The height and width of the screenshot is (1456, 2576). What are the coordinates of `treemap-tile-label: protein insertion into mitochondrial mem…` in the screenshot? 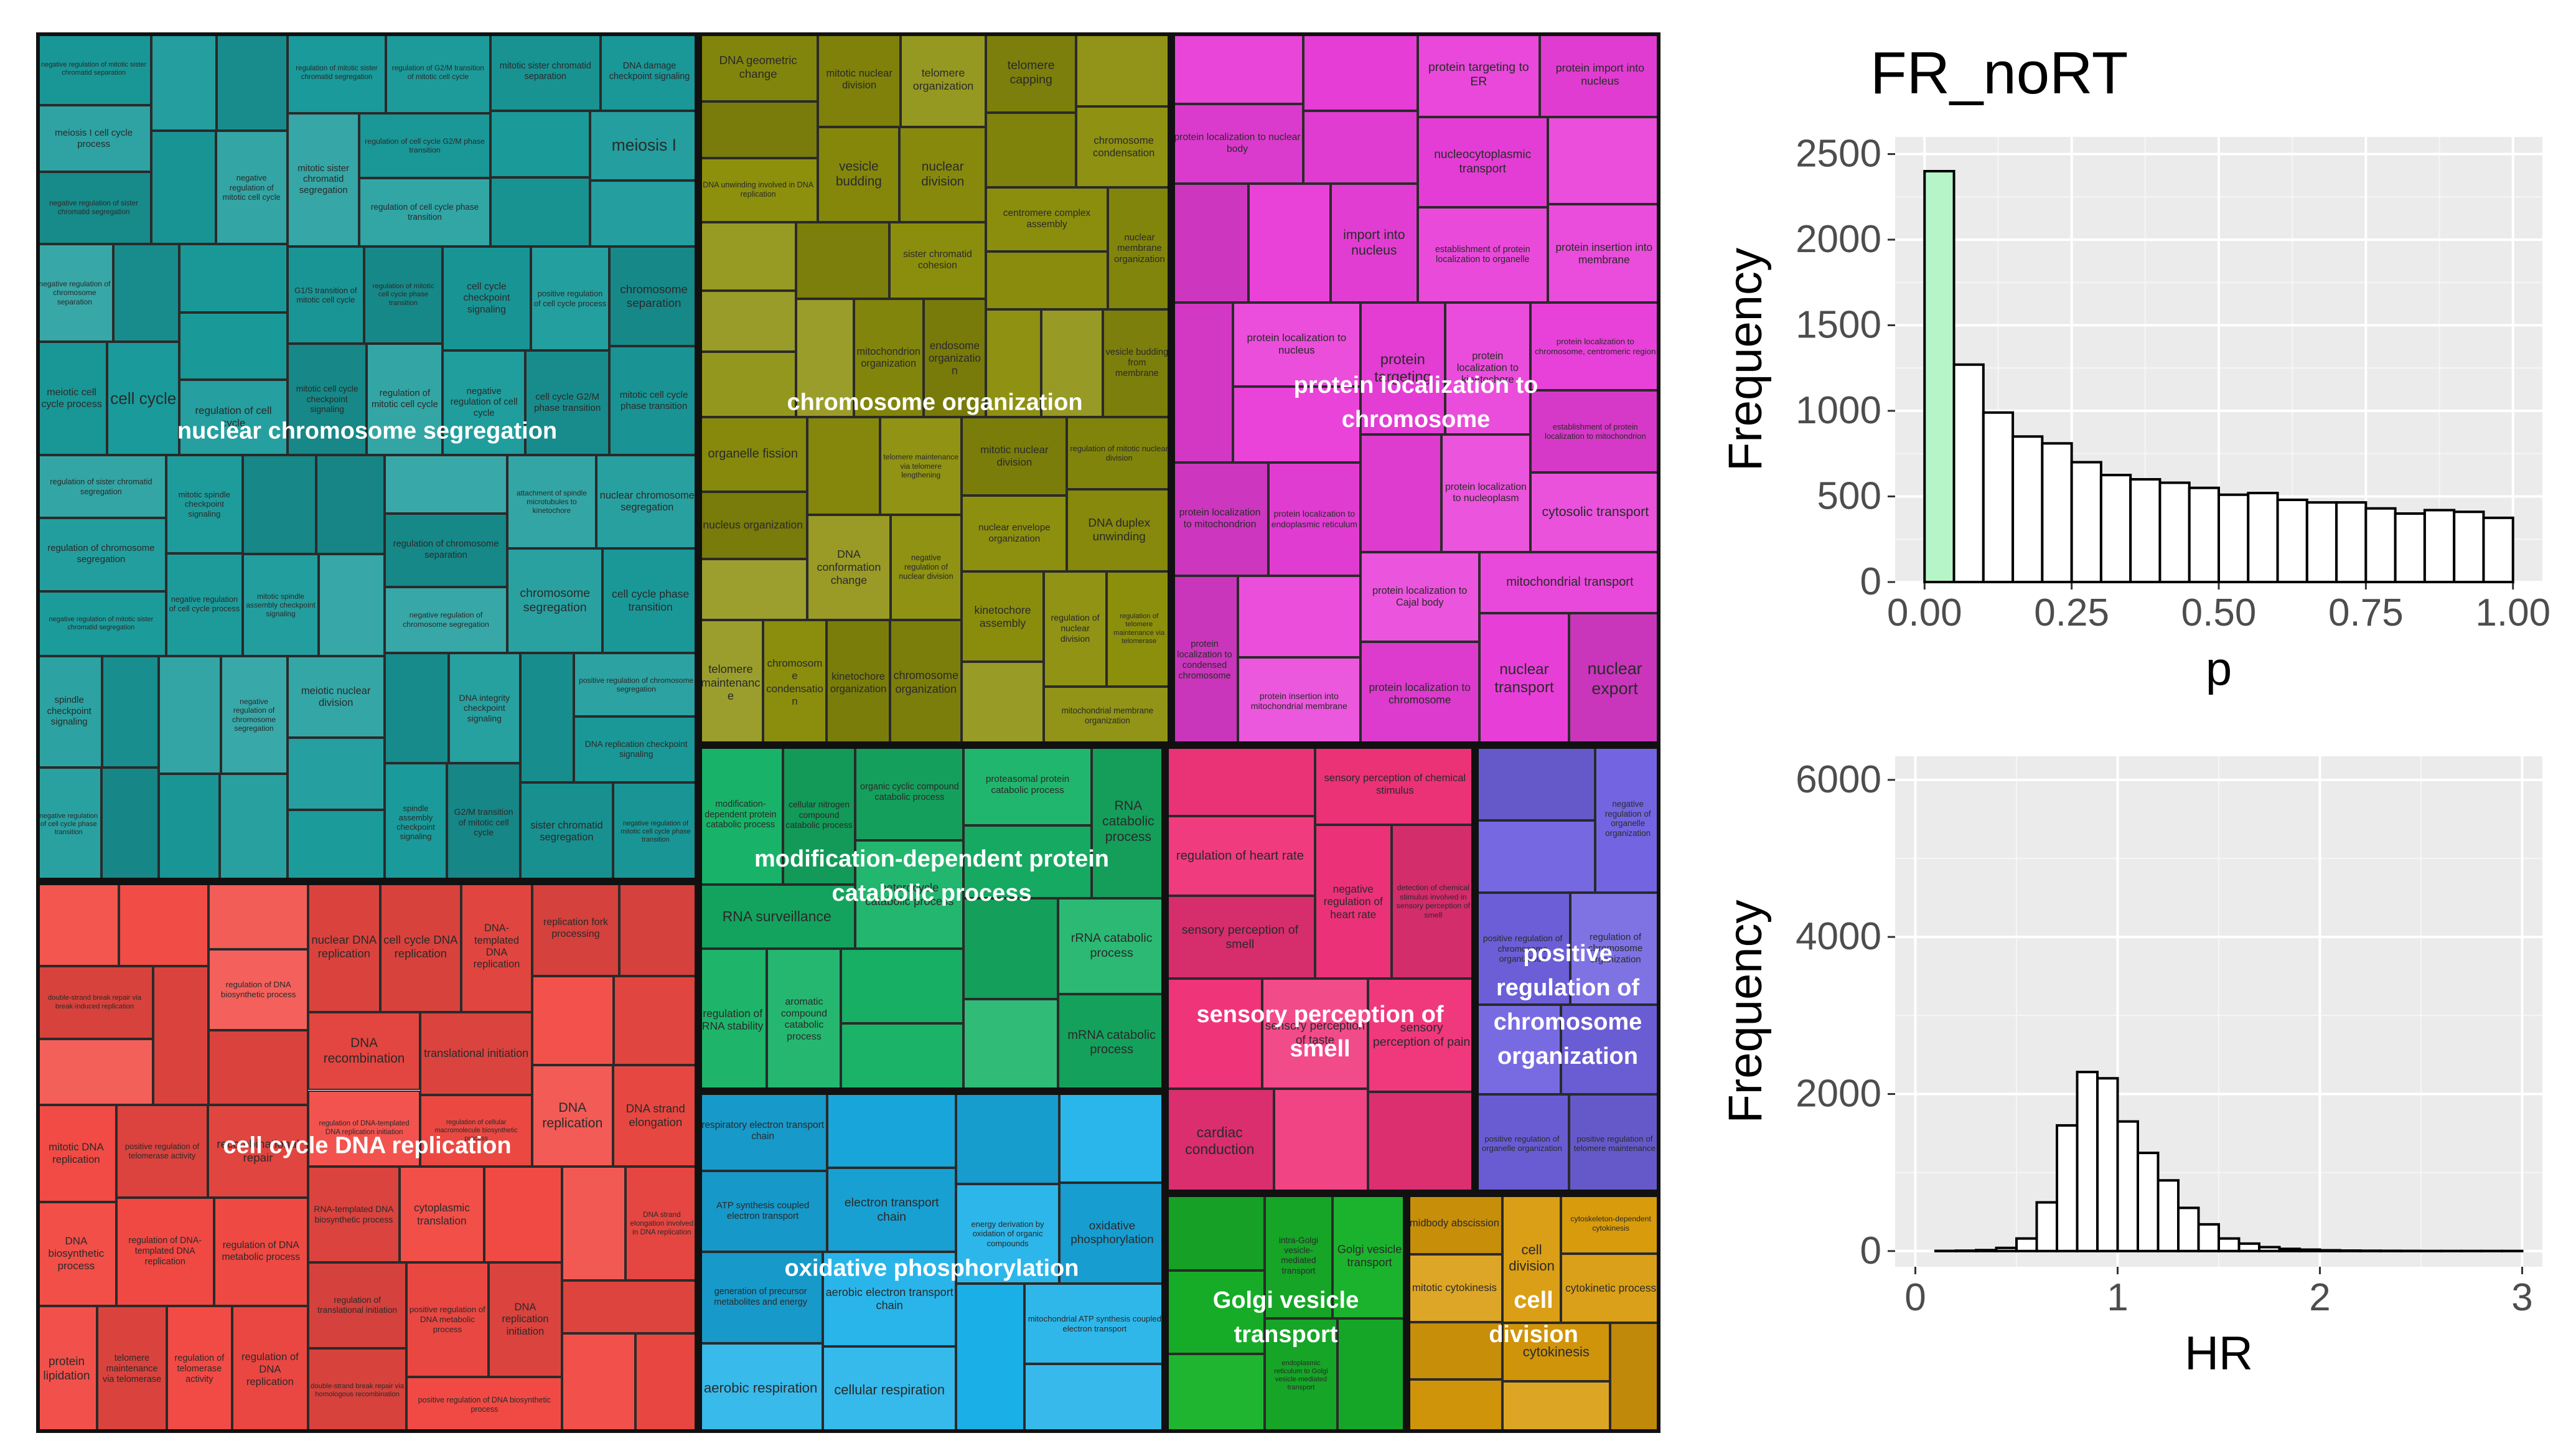 It's located at (1298, 701).